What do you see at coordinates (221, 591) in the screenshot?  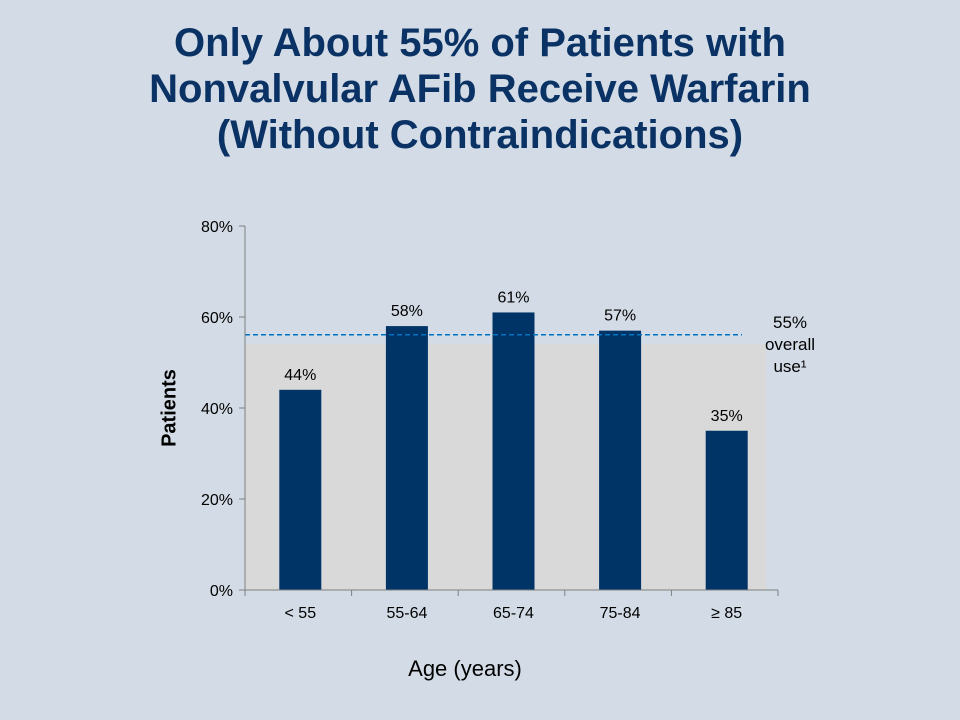 I see `y-tick-label: 0%` at bounding box center [221, 591].